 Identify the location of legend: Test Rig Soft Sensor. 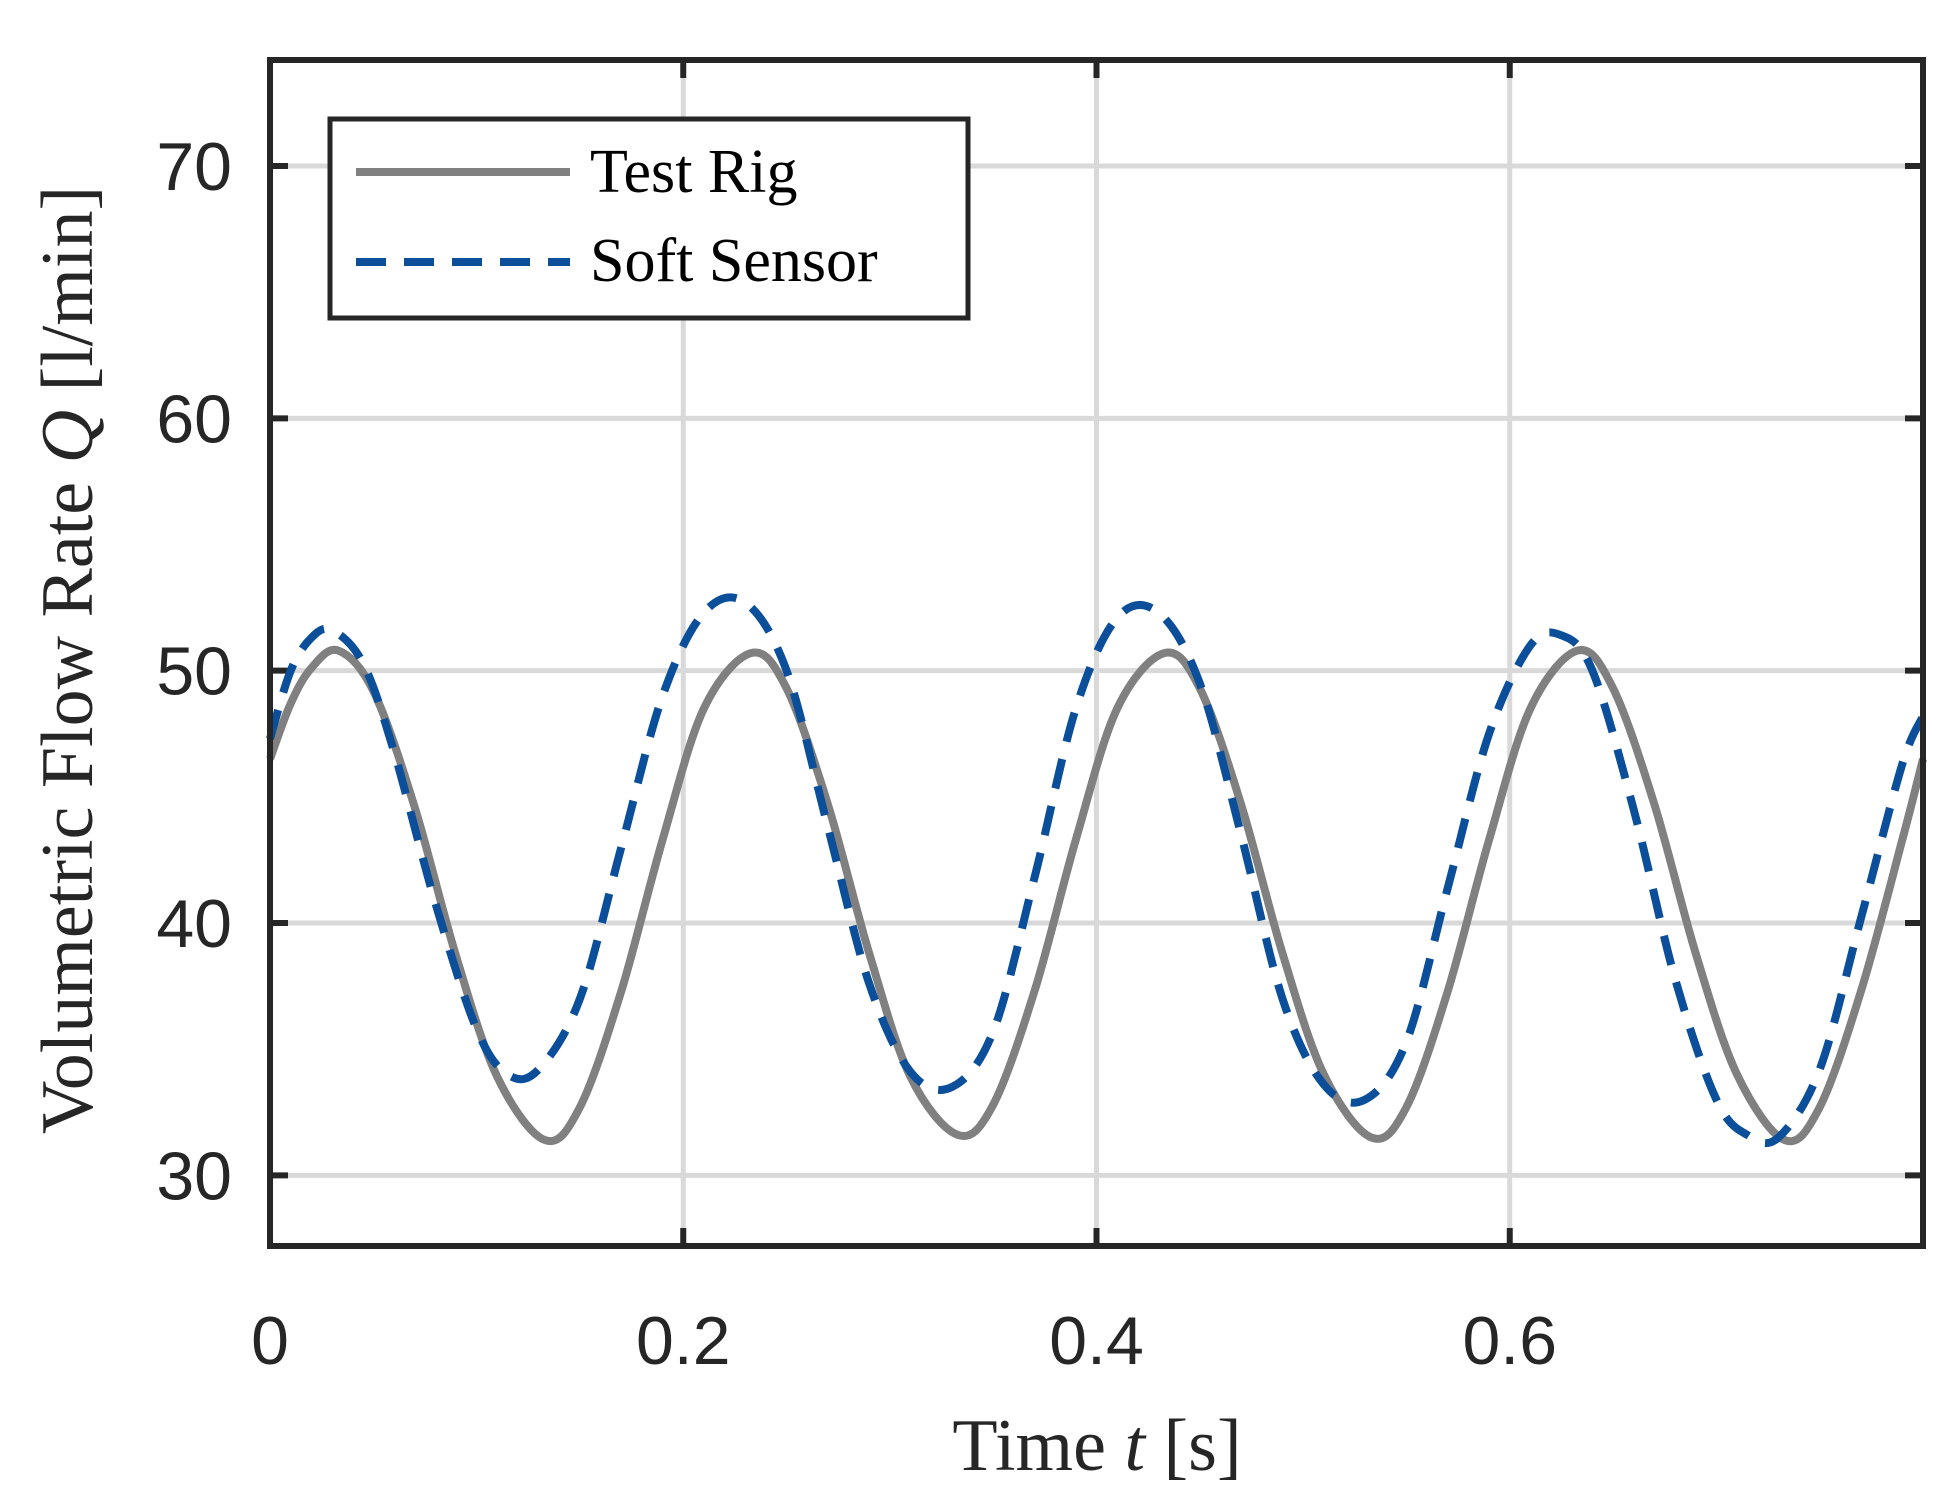
(649, 218).